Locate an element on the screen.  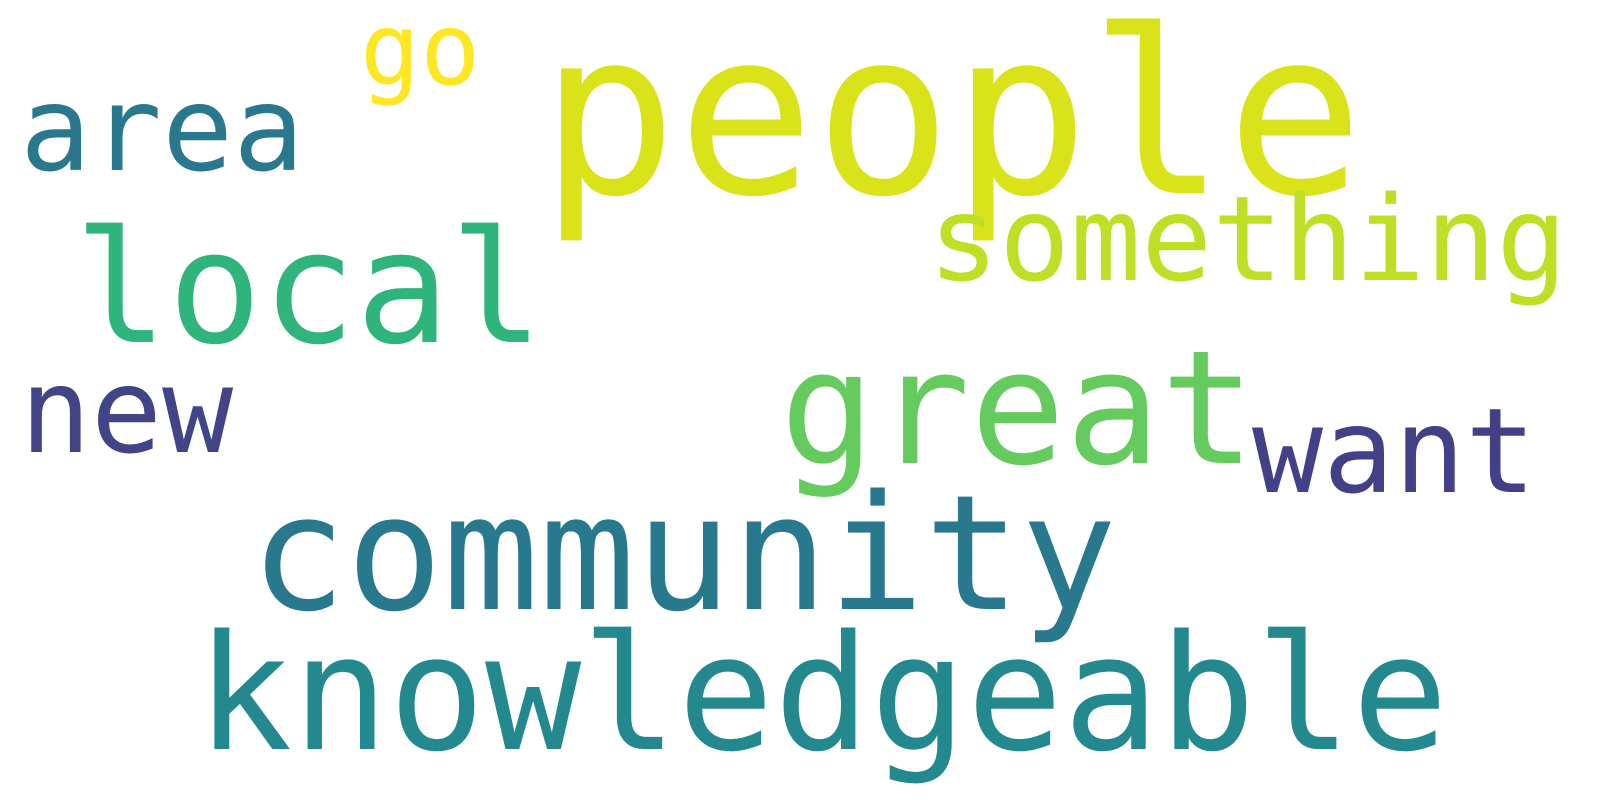
word-new: new is located at coordinates (127, 411).